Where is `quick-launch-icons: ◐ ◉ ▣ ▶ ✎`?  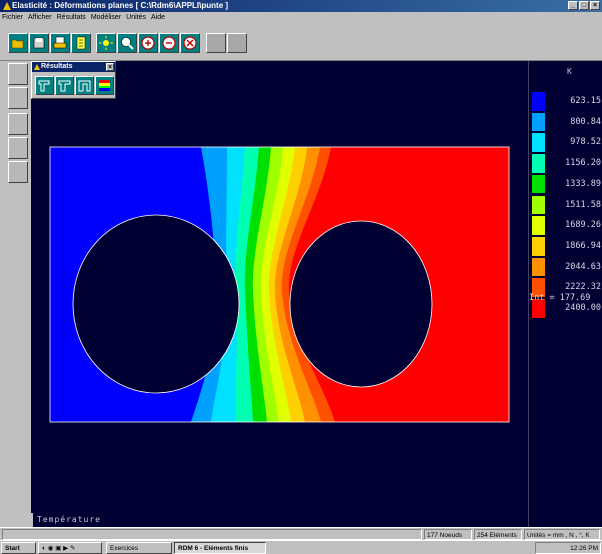 quick-launch-icons: ◐ ◉ ▣ ▶ ✎ is located at coordinates (59, 548).